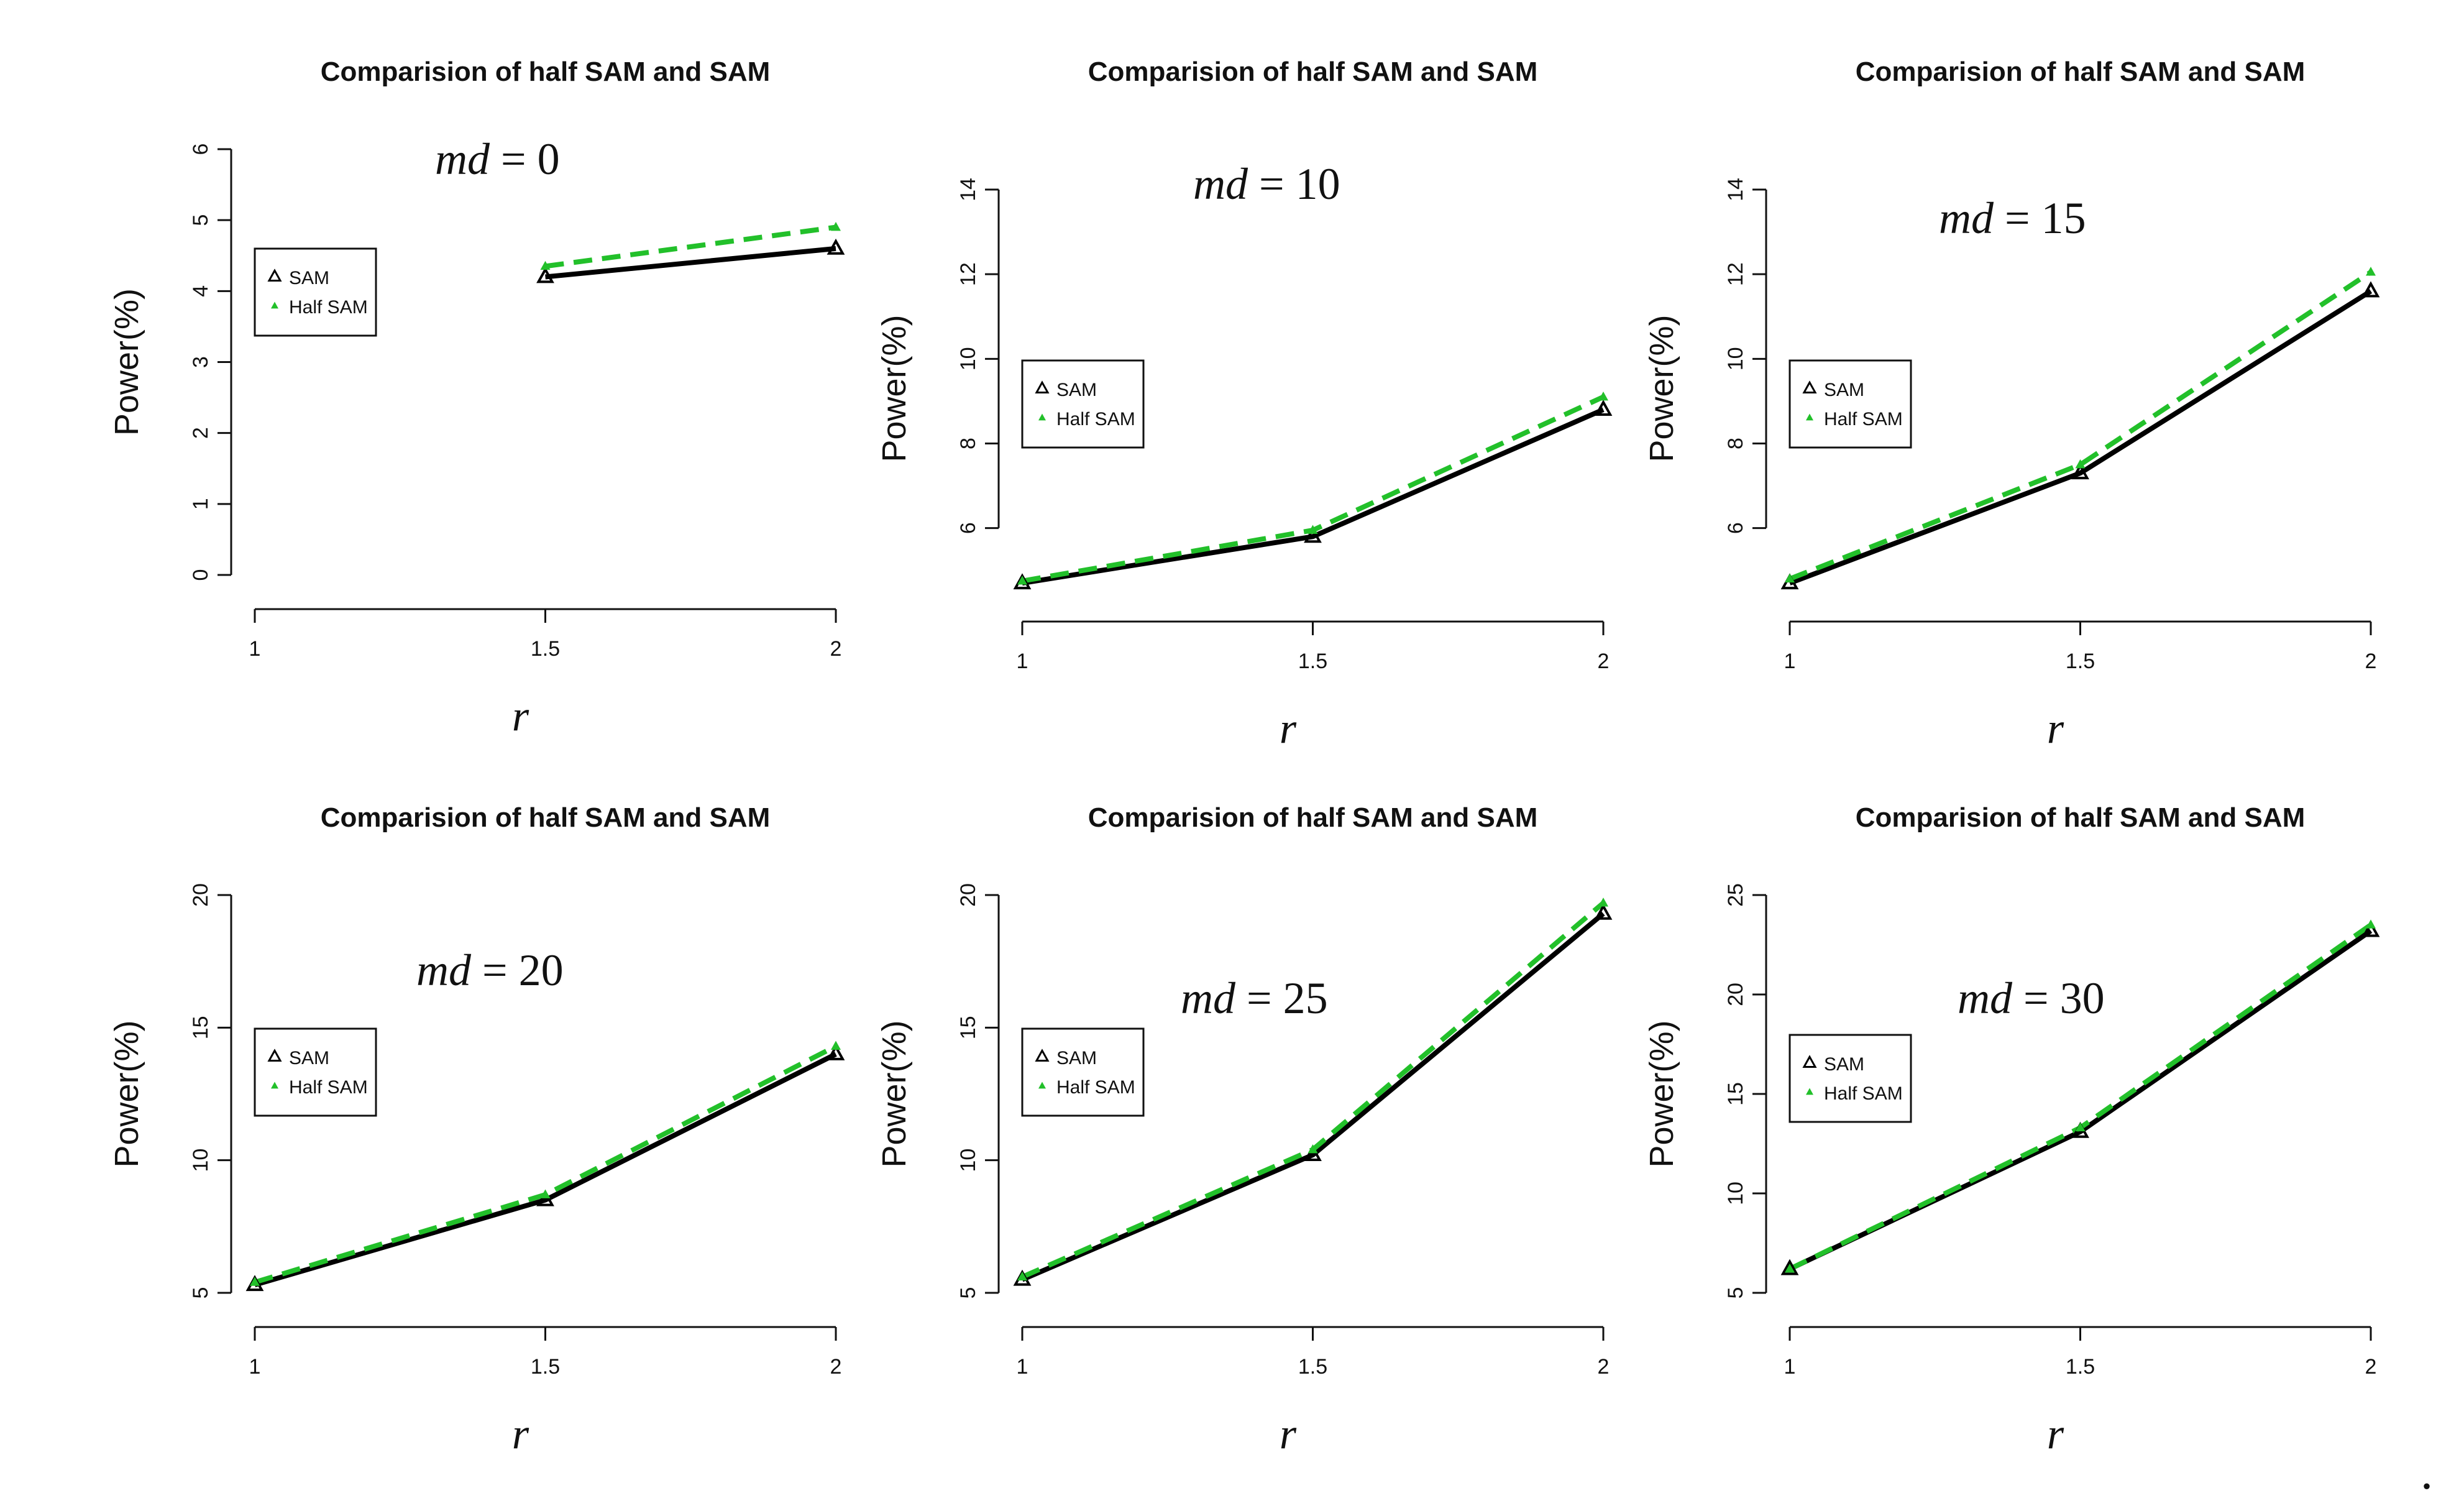 Image resolution: width=2464 pixels, height=1511 pixels. What do you see at coordinates (968, 1160) in the screenshot?
I see `y-tick-label: 10` at bounding box center [968, 1160].